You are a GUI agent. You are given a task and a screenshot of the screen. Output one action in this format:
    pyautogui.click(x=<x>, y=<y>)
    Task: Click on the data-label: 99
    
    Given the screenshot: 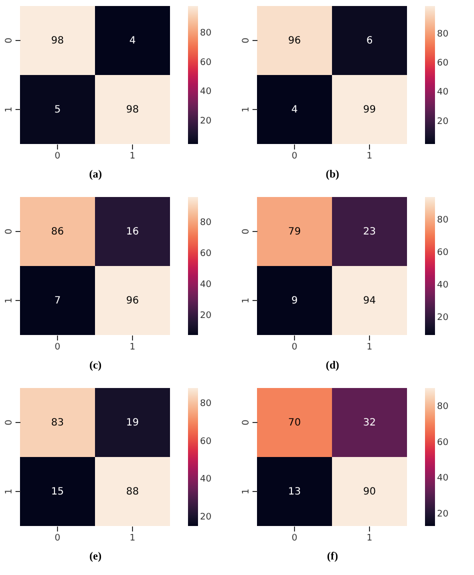 What is the action you would take?
    pyautogui.click(x=369, y=110)
    